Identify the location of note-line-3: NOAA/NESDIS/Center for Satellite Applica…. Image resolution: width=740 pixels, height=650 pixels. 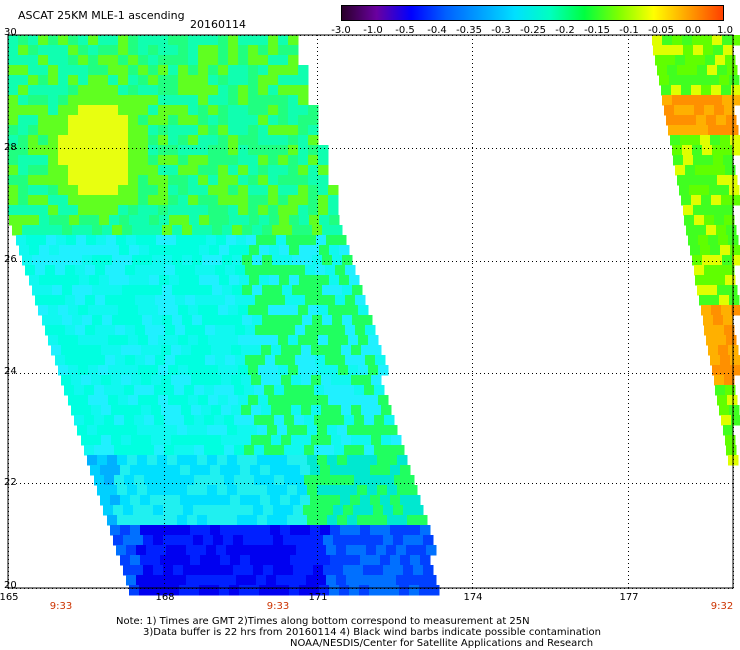
(442, 643).